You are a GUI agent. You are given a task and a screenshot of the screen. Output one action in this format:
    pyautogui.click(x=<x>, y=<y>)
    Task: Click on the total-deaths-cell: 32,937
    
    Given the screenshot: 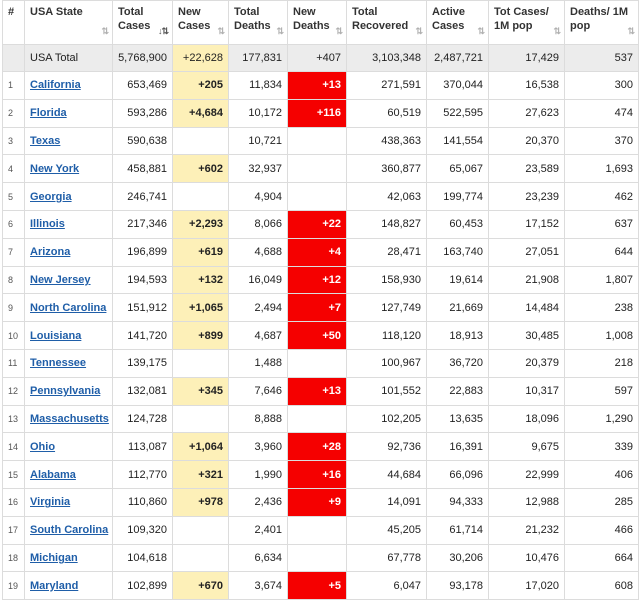 What is the action you would take?
    pyautogui.click(x=258, y=169)
    